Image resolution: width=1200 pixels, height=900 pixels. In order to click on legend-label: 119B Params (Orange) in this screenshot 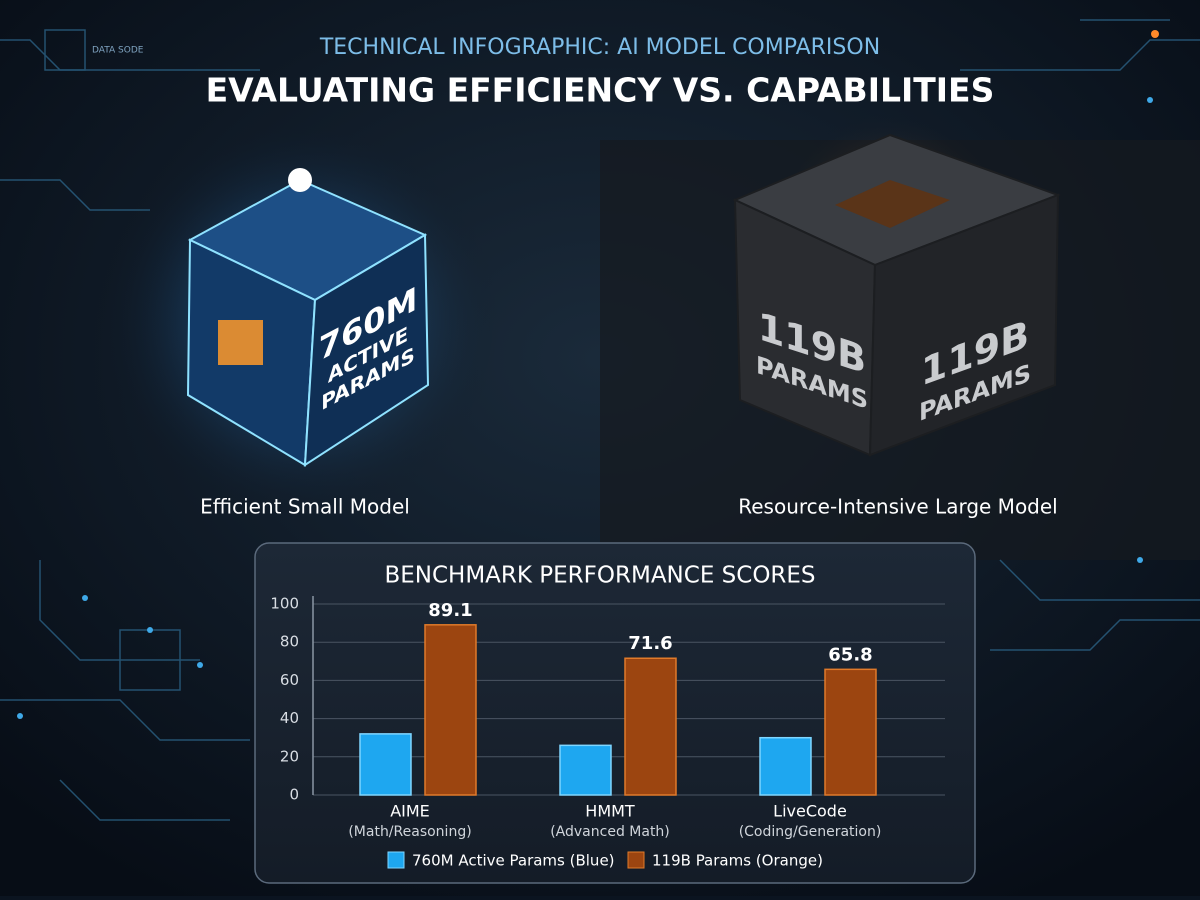, I will do `click(737, 861)`.